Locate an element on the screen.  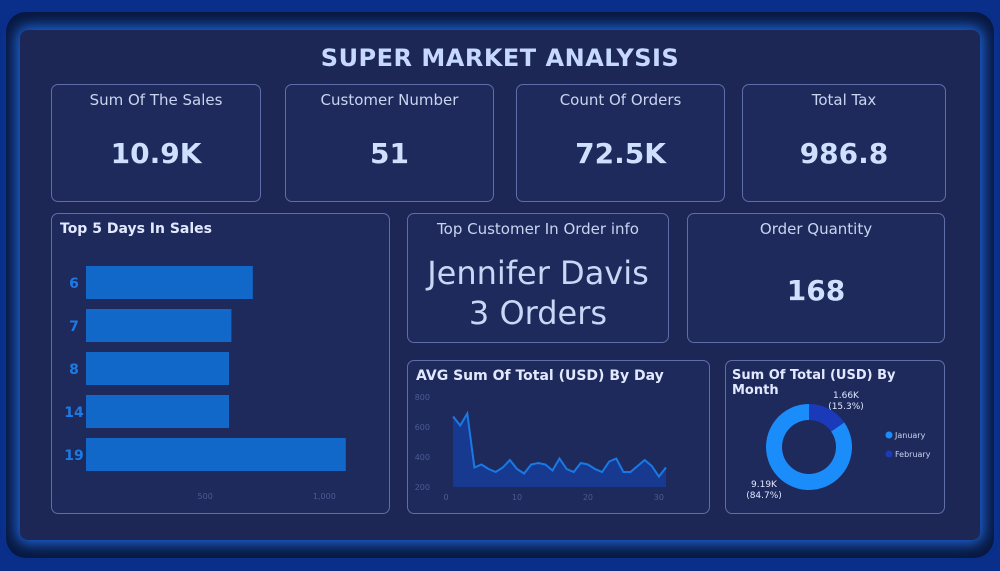
y-tick-label: 800 is located at coordinates (422, 397).